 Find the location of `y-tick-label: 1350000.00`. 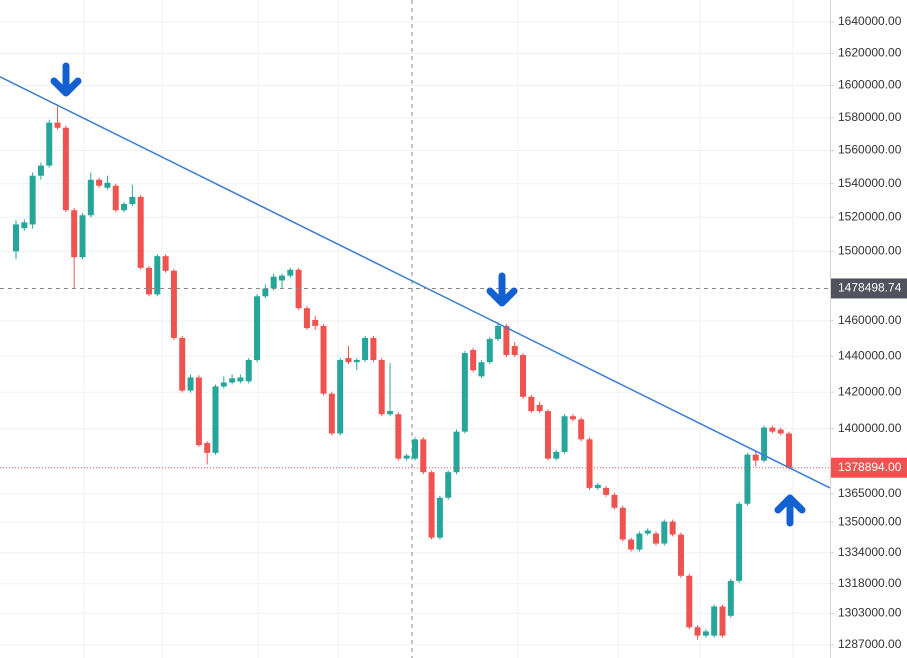

y-tick-label: 1350000.00 is located at coordinates (870, 521).